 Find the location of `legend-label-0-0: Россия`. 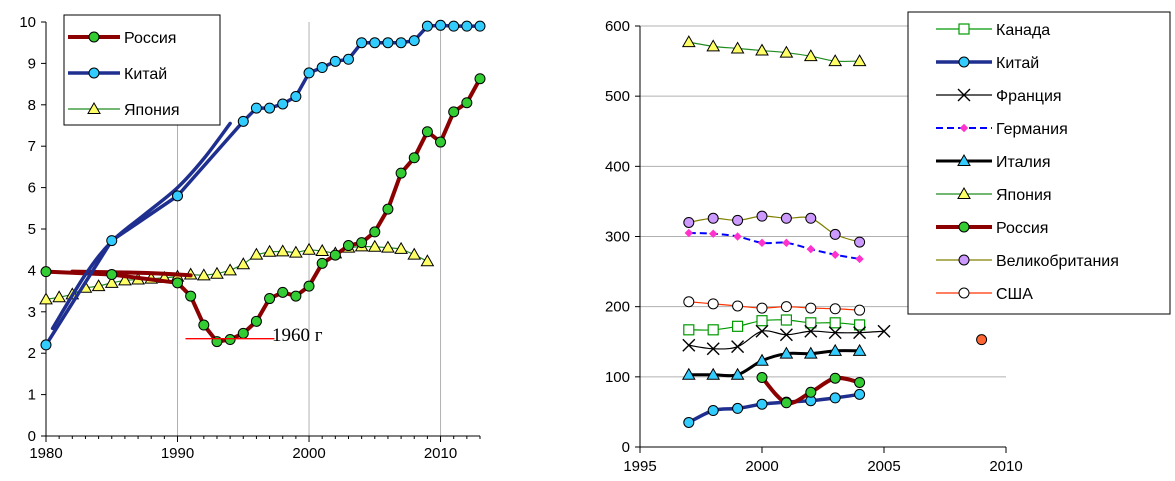

legend-label-0-0: Россия is located at coordinates (150, 38).